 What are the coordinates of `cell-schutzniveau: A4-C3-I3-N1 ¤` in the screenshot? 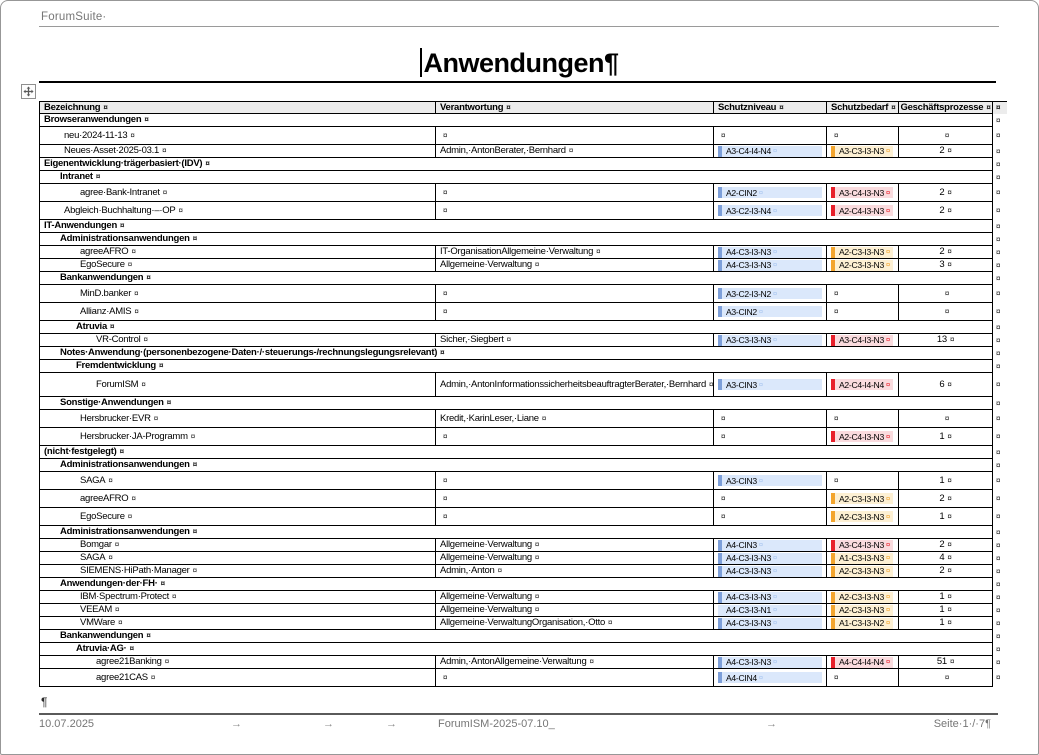 It's located at (770, 610).